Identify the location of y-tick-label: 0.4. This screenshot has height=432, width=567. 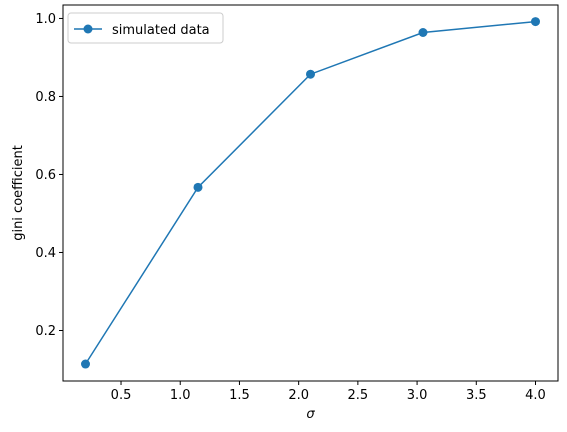
(45, 253).